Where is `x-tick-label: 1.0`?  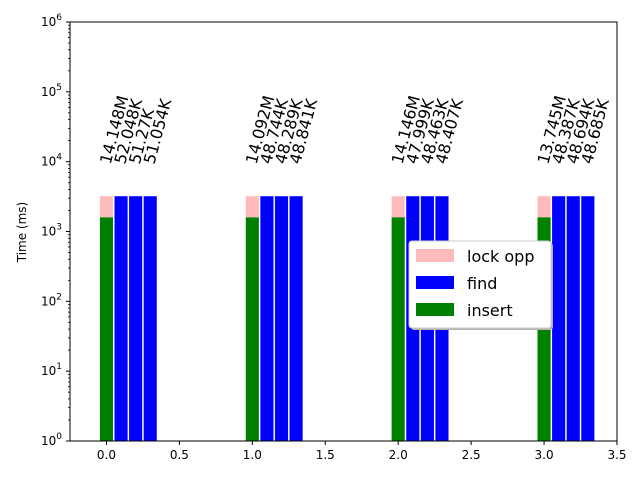
x-tick-label: 1.0 is located at coordinates (252, 455).